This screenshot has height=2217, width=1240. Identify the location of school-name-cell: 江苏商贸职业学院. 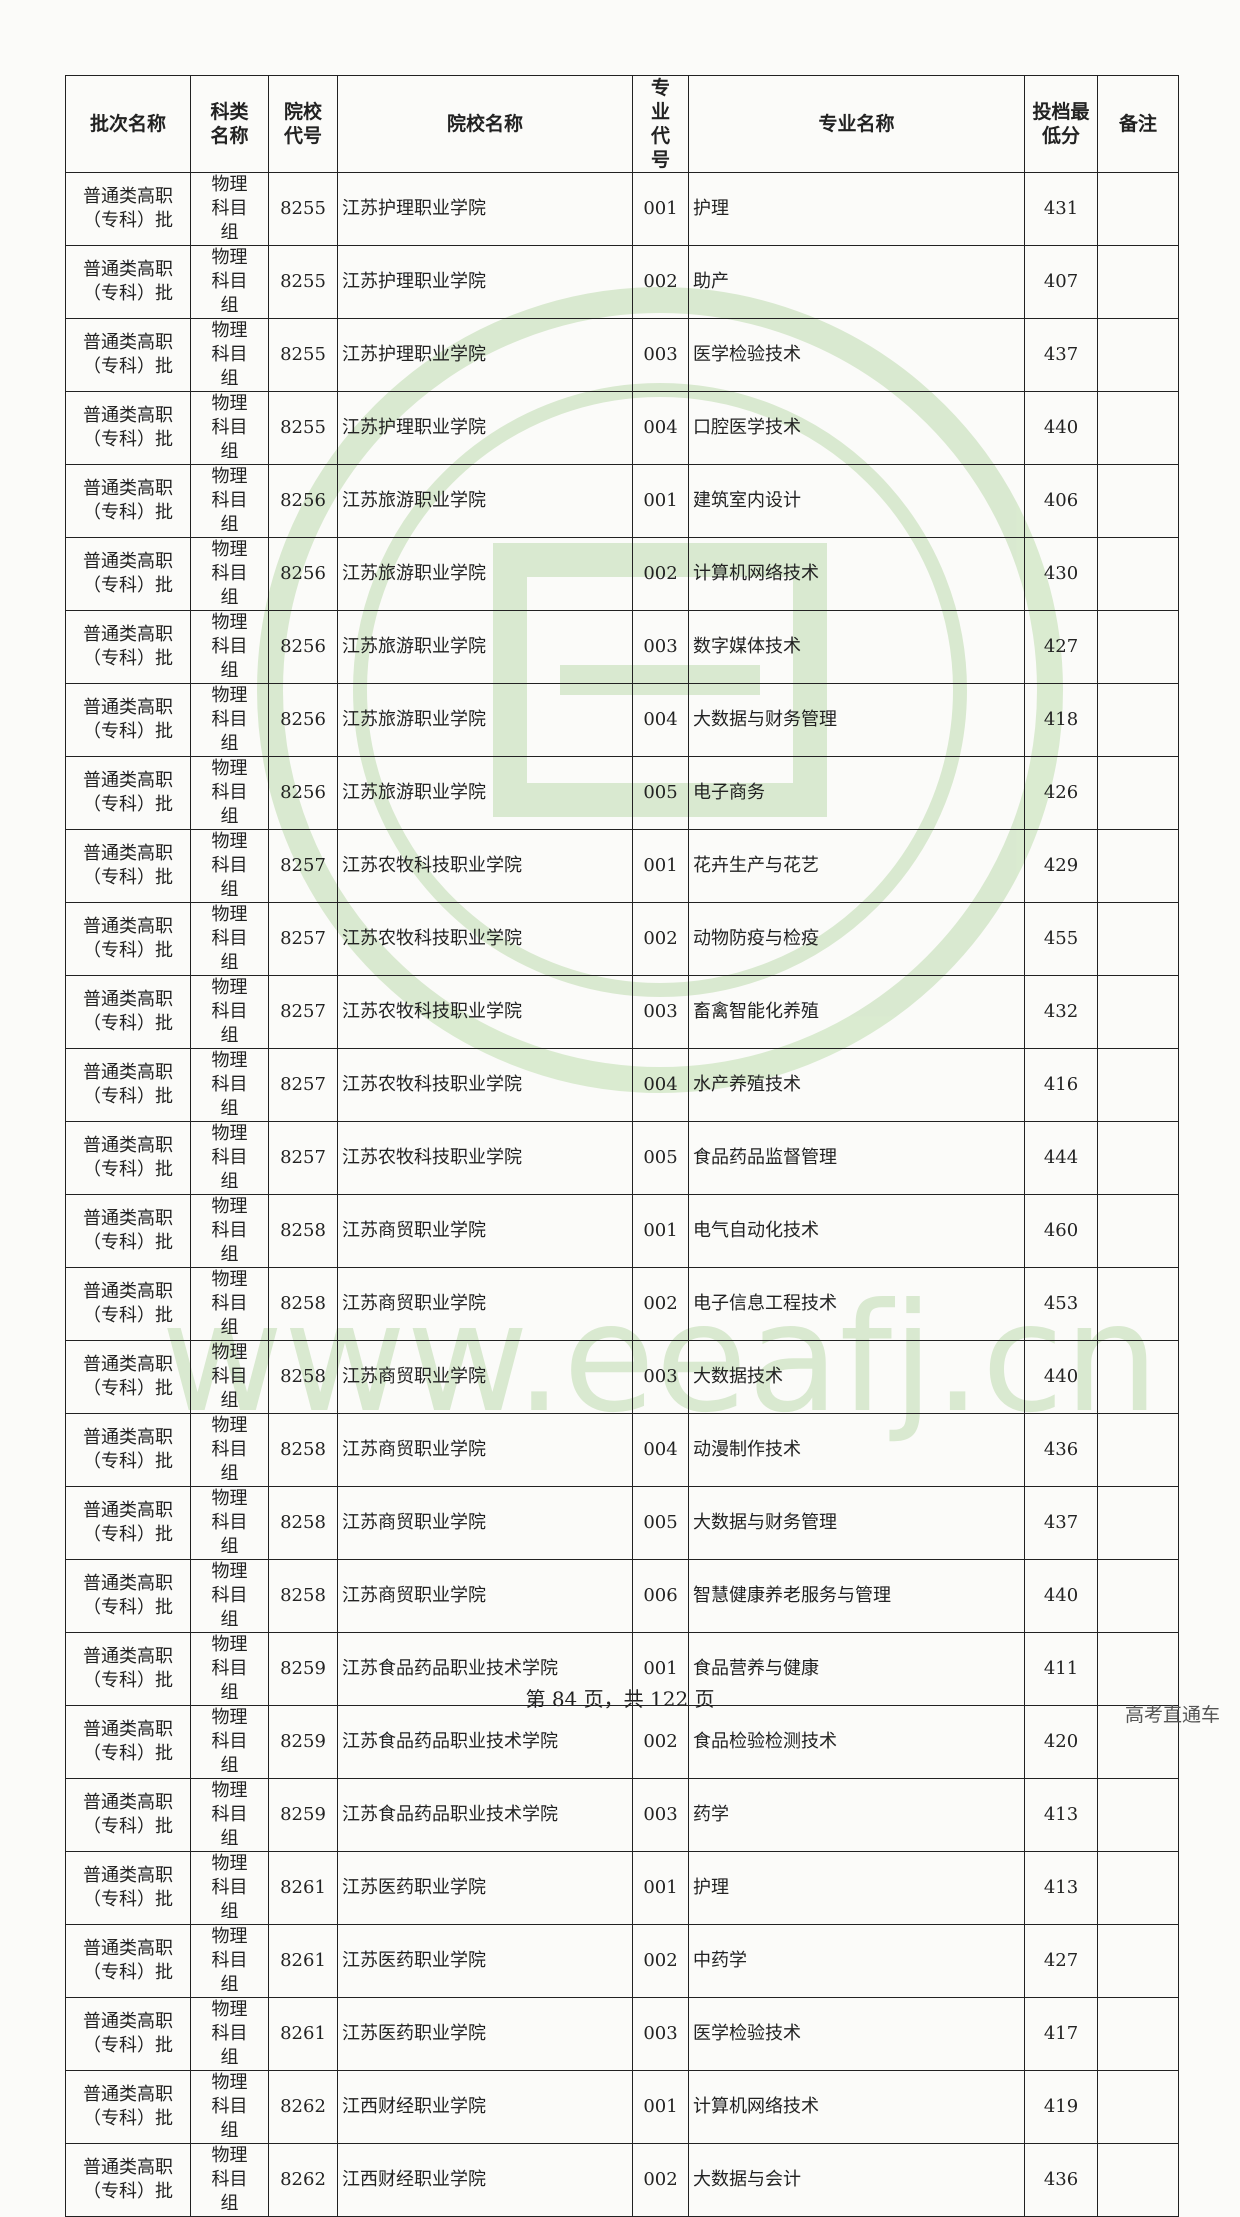
(485, 1450).